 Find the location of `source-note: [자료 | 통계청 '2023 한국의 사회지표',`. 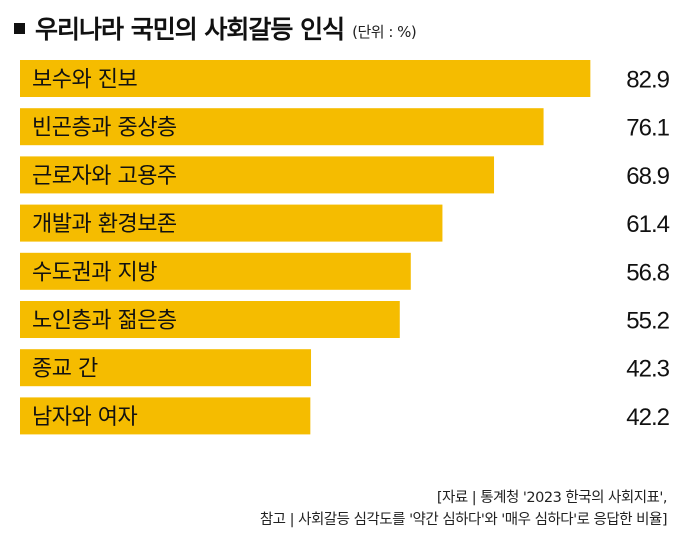

source-note: [자료 | 통계청 '2023 한국의 사회지표', is located at coordinates (552, 498).